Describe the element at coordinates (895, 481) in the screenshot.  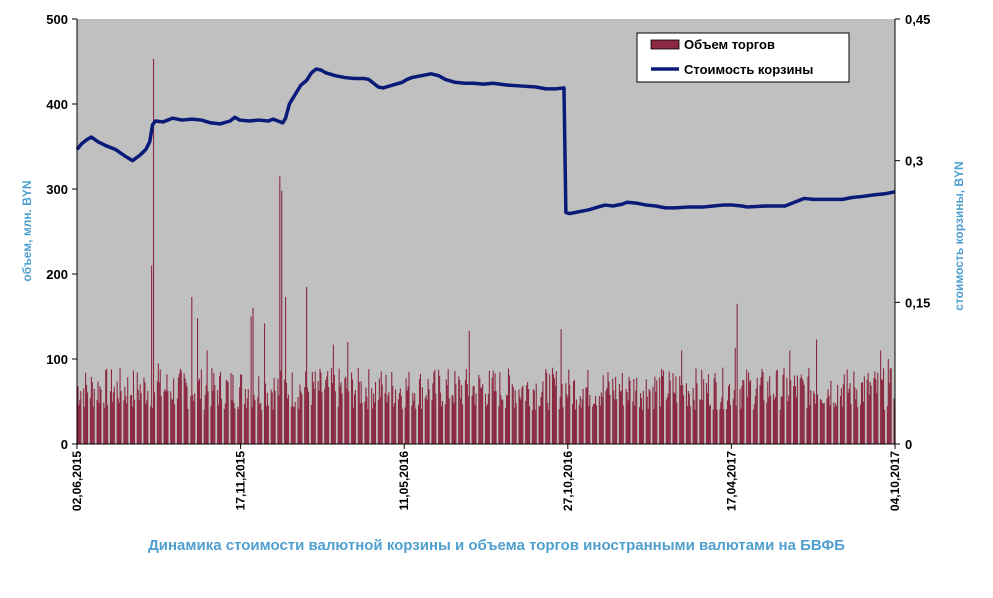
I see `x-tick-label: 04,10,2017` at that location.